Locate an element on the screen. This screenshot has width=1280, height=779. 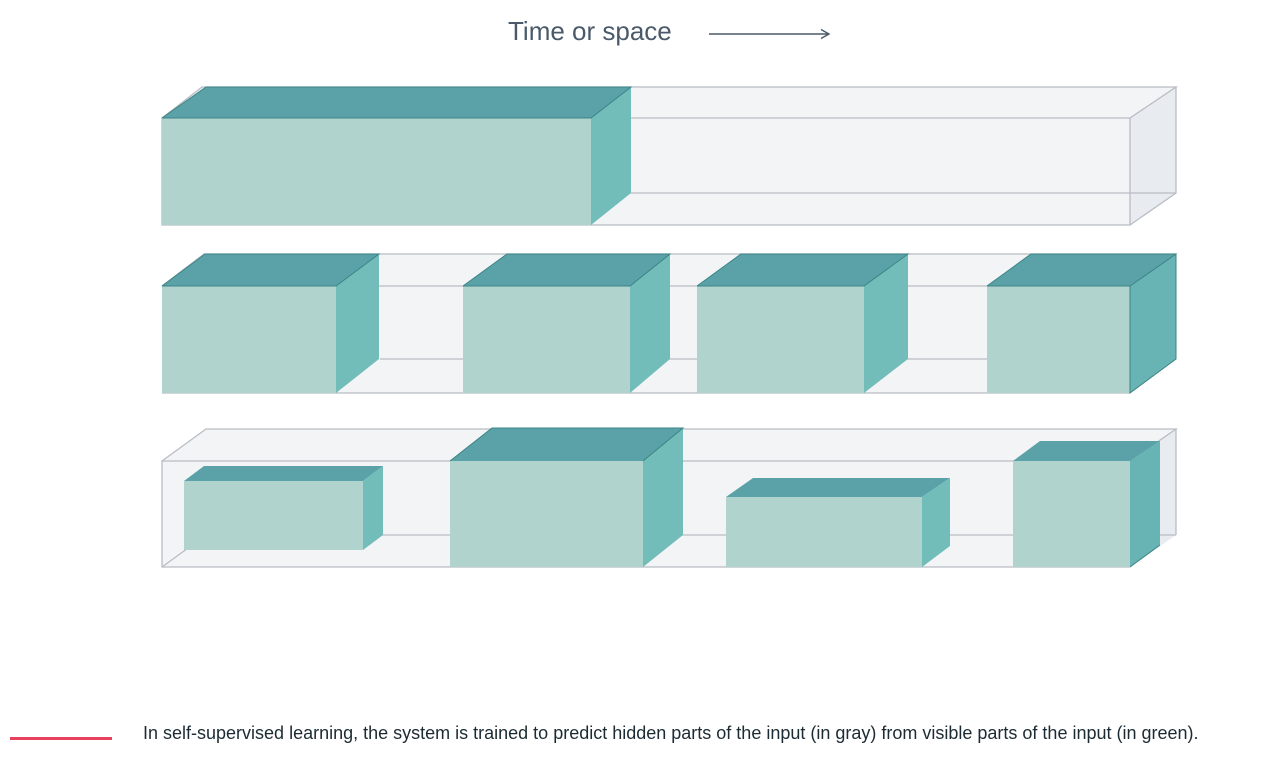
axis-title: Time or space is located at coordinates (590, 31).